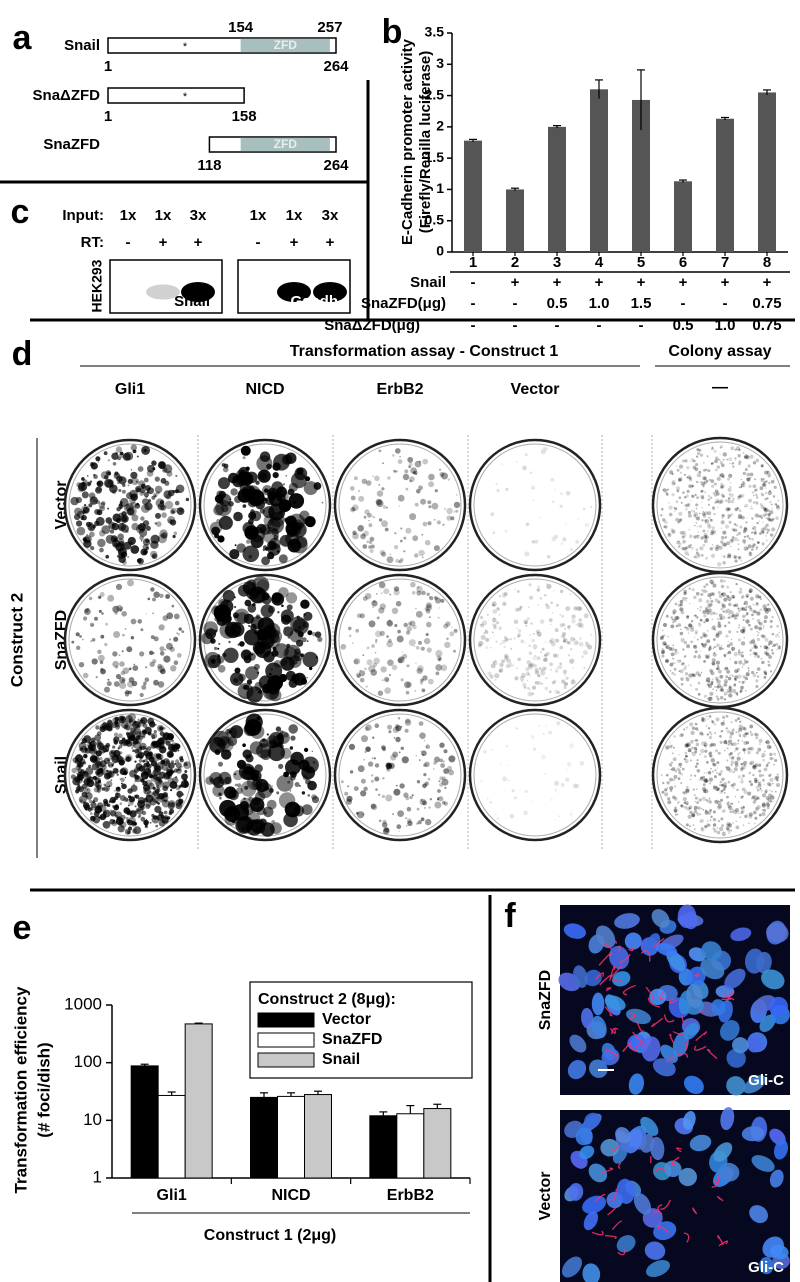 The width and height of the screenshot is (800, 1282). What do you see at coordinates (473, 196) in the screenshot?
I see `bar` at bounding box center [473, 196].